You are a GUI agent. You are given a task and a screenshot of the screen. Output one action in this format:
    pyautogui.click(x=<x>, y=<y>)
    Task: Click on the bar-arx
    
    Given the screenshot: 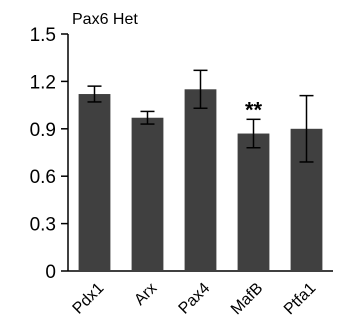 What is the action you would take?
    pyautogui.click(x=147, y=194)
    